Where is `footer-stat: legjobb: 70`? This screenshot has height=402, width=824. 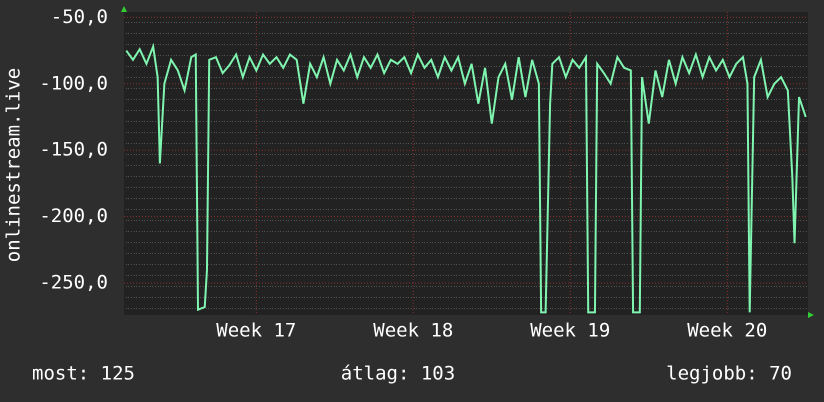
footer-stat: legjobb: 70 is located at coordinates (729, 374).